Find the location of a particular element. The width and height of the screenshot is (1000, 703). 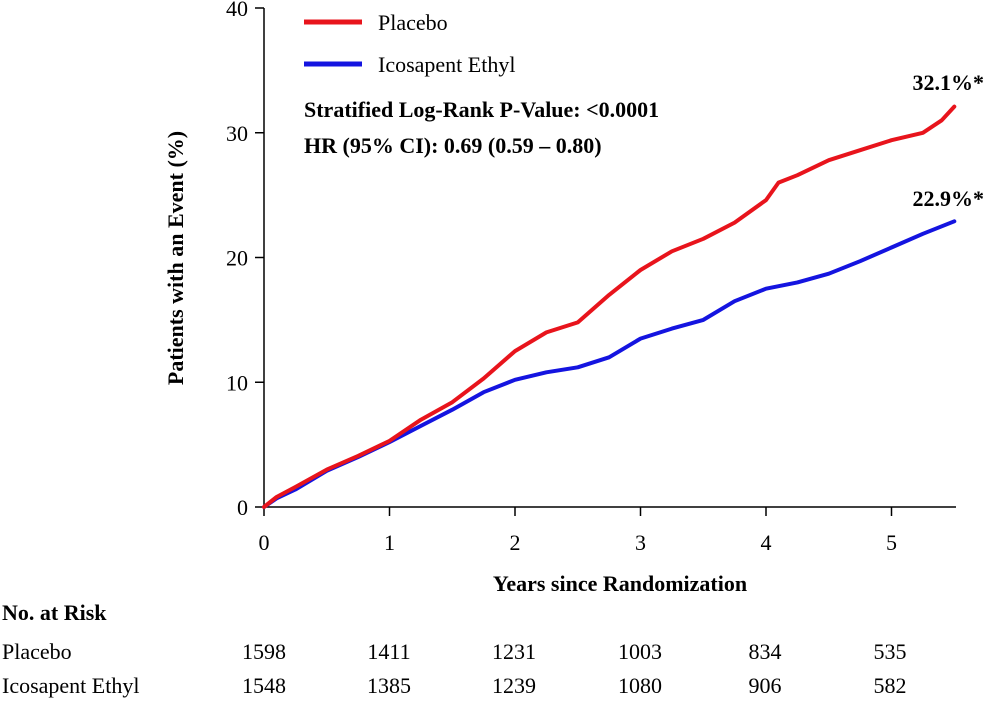

risk-value: 1548 is located at coordinates (264, 685).